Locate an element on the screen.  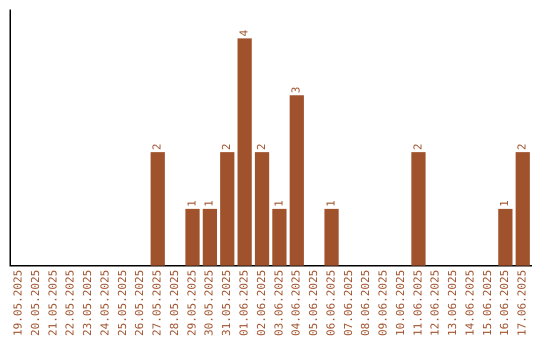
x-tick-label: 13.06.2025 is located at coordinates (453, 303).